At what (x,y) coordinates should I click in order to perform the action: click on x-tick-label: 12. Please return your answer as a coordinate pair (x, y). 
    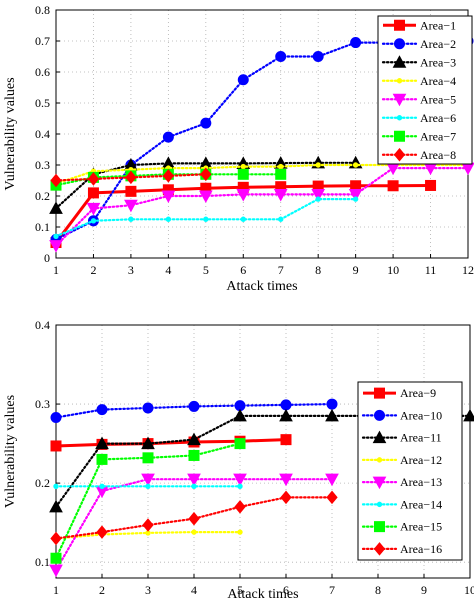
    Looking at the image, I should click on (468, 270).